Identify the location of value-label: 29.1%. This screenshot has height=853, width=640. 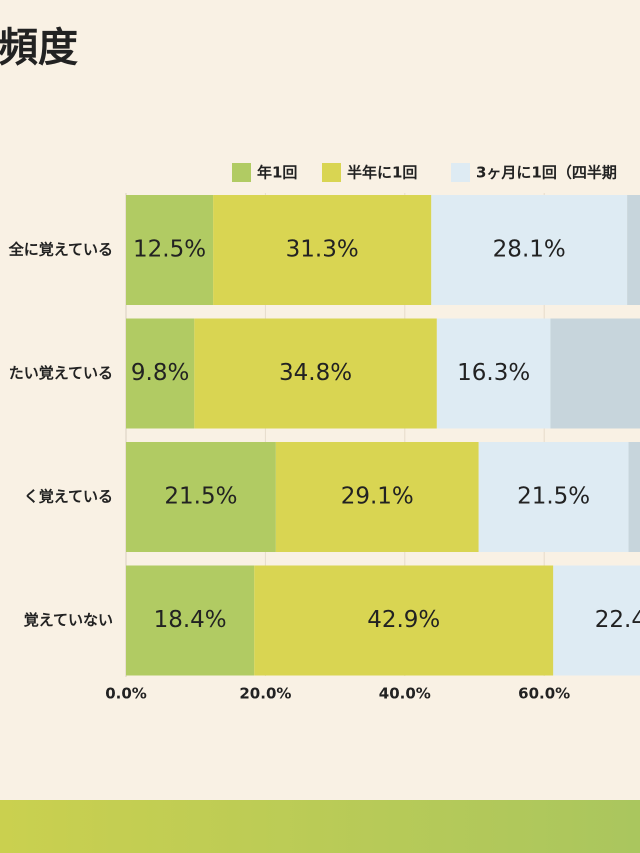
(377, 497).